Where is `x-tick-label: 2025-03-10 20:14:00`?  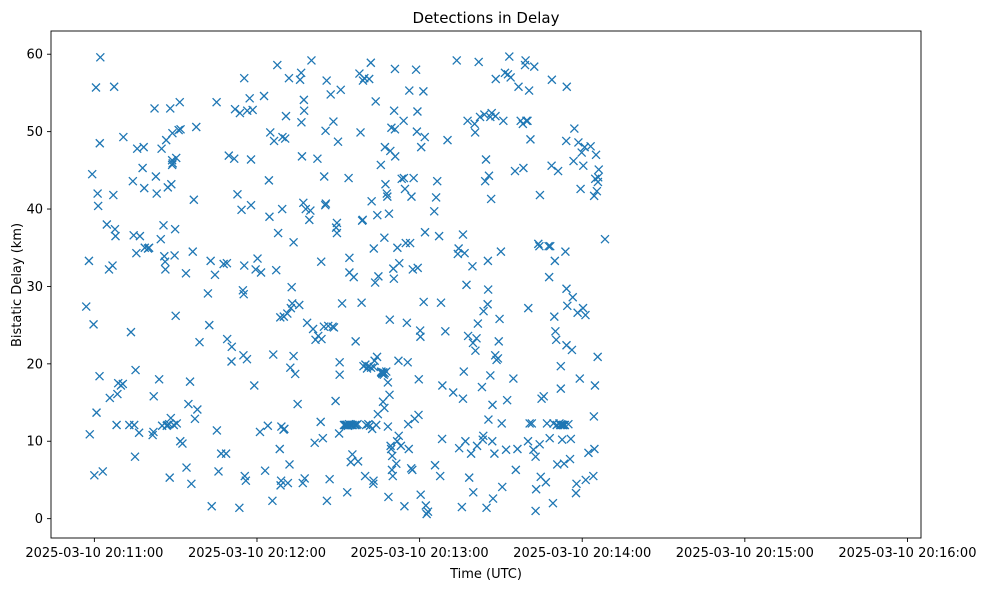
x-tick-label: 2025-03-10 20:14:00 is located at coordinates (582, 553).